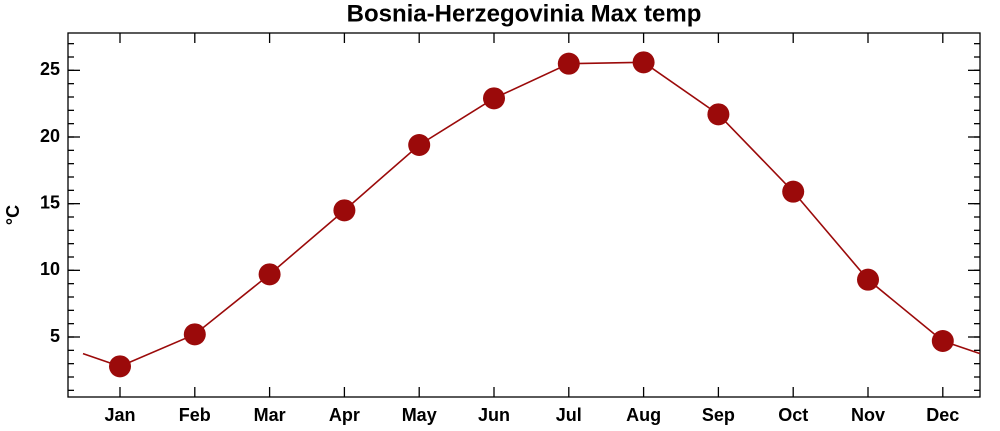 This screenshot has width=1000, height=431. I want to click on x-tick-label: Oct, so click(793, 415).